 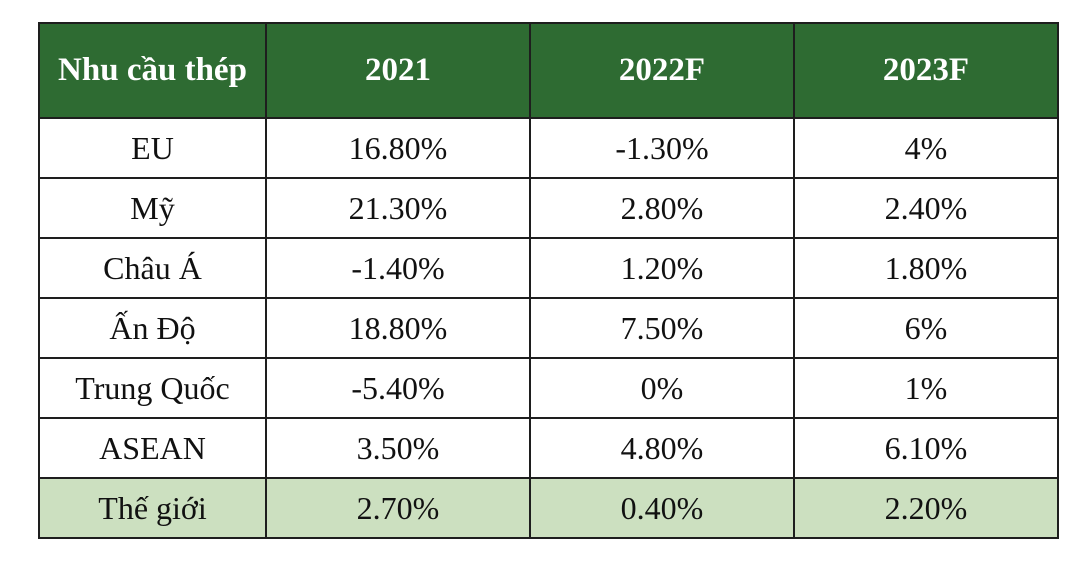 What do you see at coordinates (662, 388) in the screenshot?
I see `value-cell-2022f: 0%` at bounding box center [662, 388].